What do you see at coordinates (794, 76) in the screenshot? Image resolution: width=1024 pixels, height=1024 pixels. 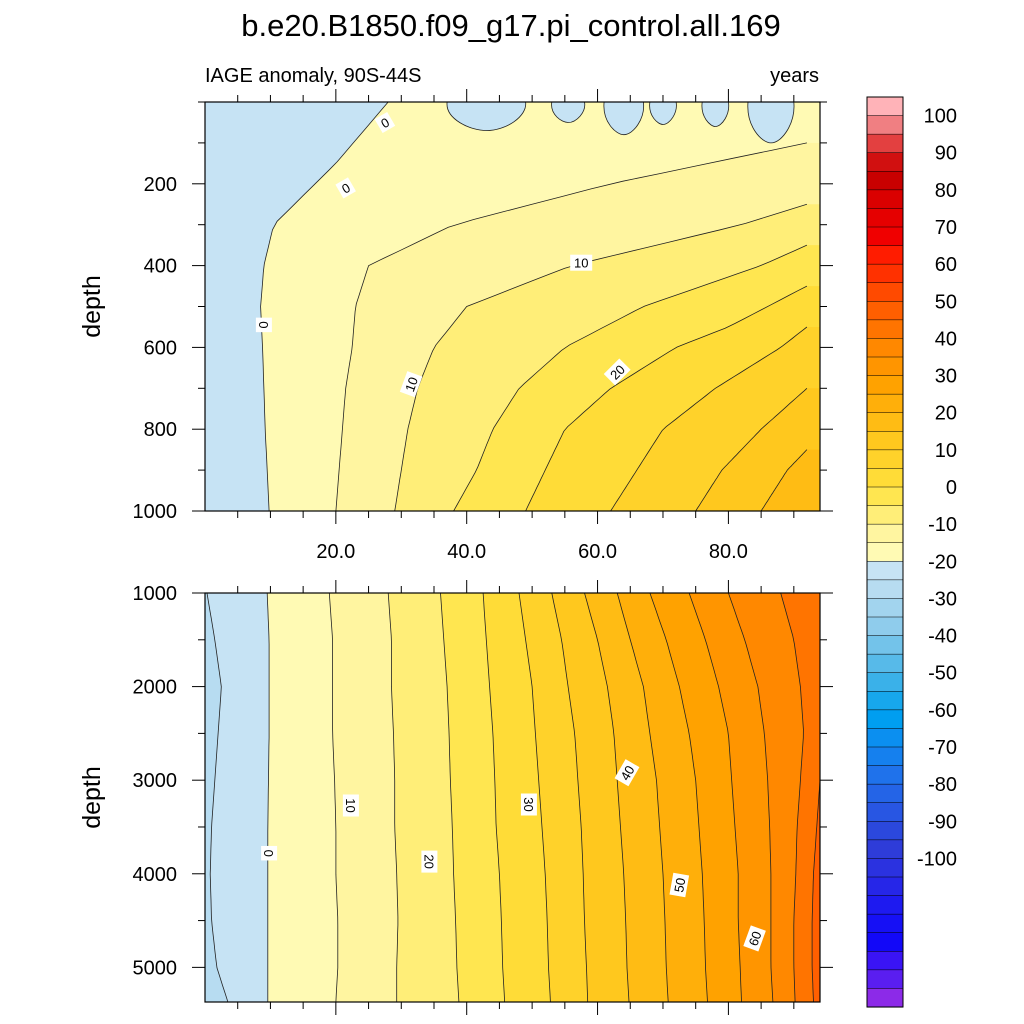 I see `units-subtitle: years` at bounding box center [794, 76].